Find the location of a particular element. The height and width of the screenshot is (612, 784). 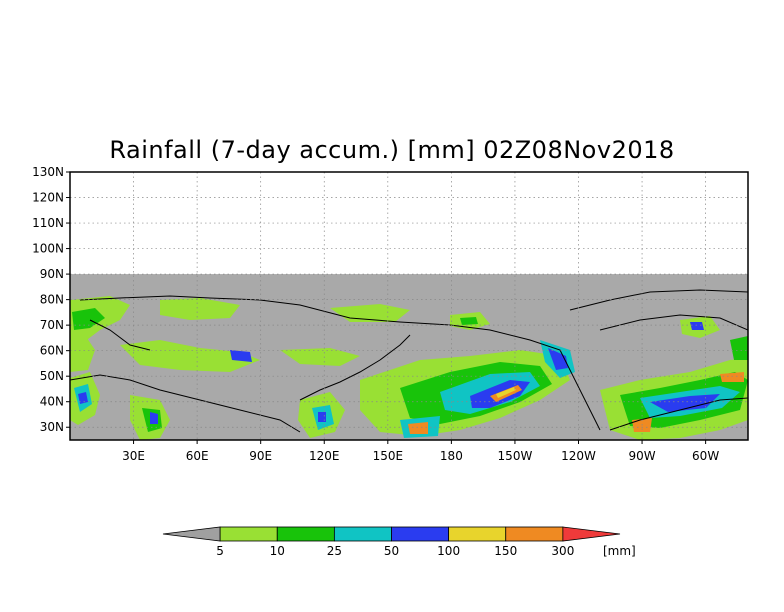

legend-arrow-low is located at coordinates (191, 534).